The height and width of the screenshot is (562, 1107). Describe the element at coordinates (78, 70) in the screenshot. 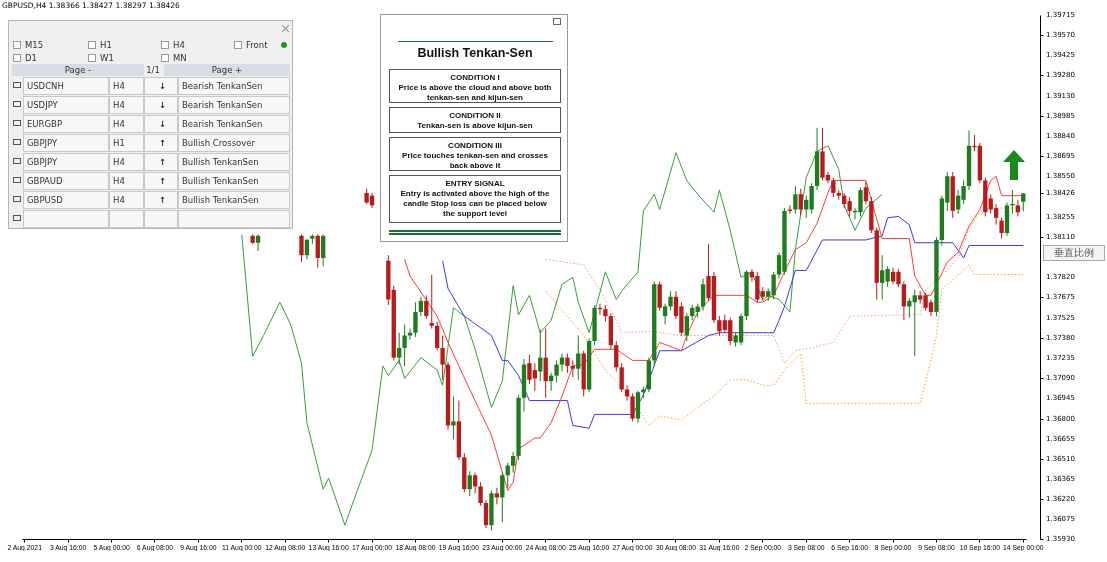

I see `annotation: Page -` at that location.